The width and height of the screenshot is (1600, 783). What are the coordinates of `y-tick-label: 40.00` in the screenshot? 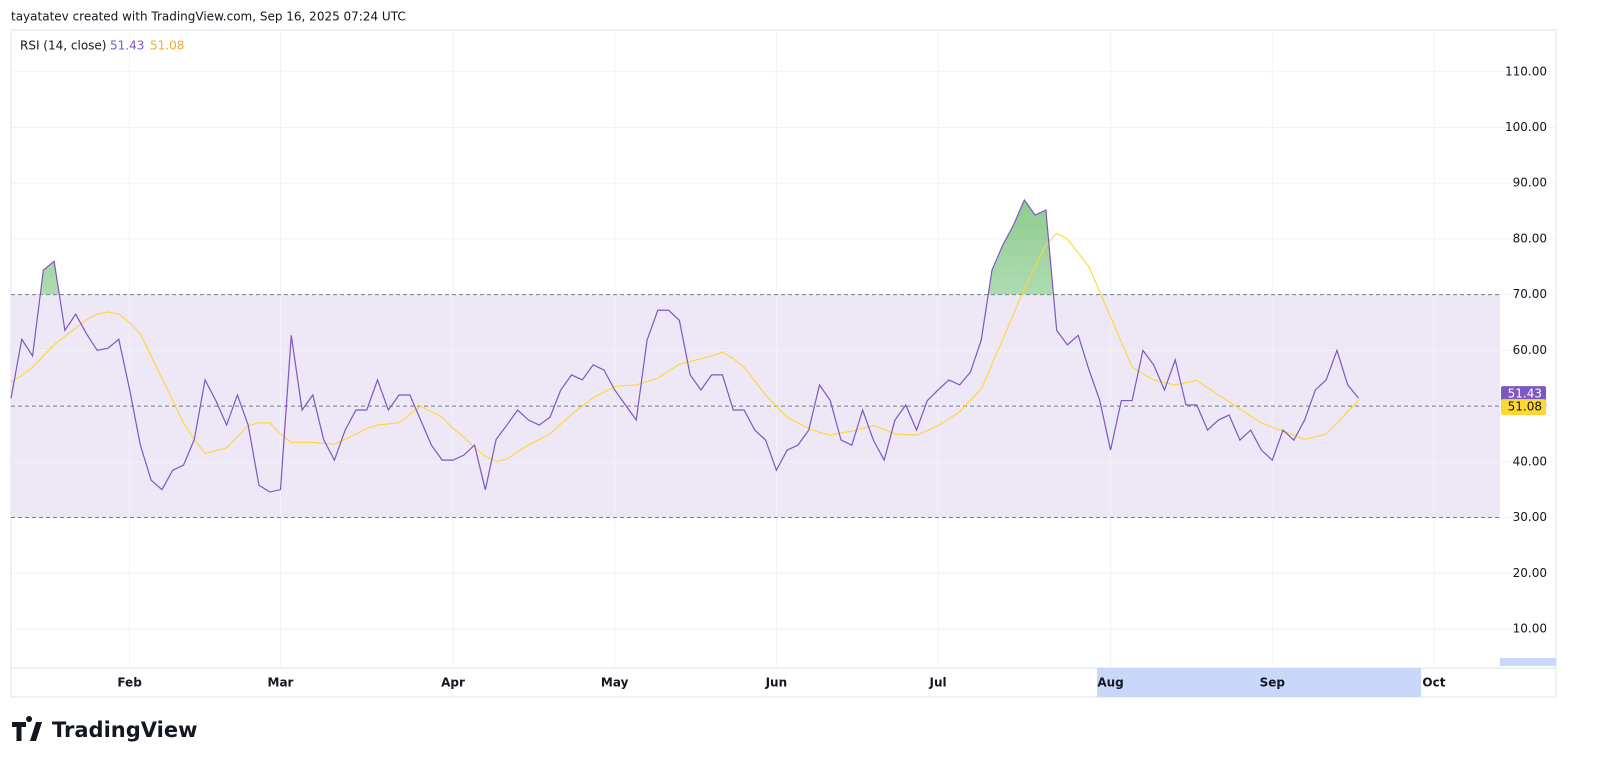 It's located at (1530, 461).